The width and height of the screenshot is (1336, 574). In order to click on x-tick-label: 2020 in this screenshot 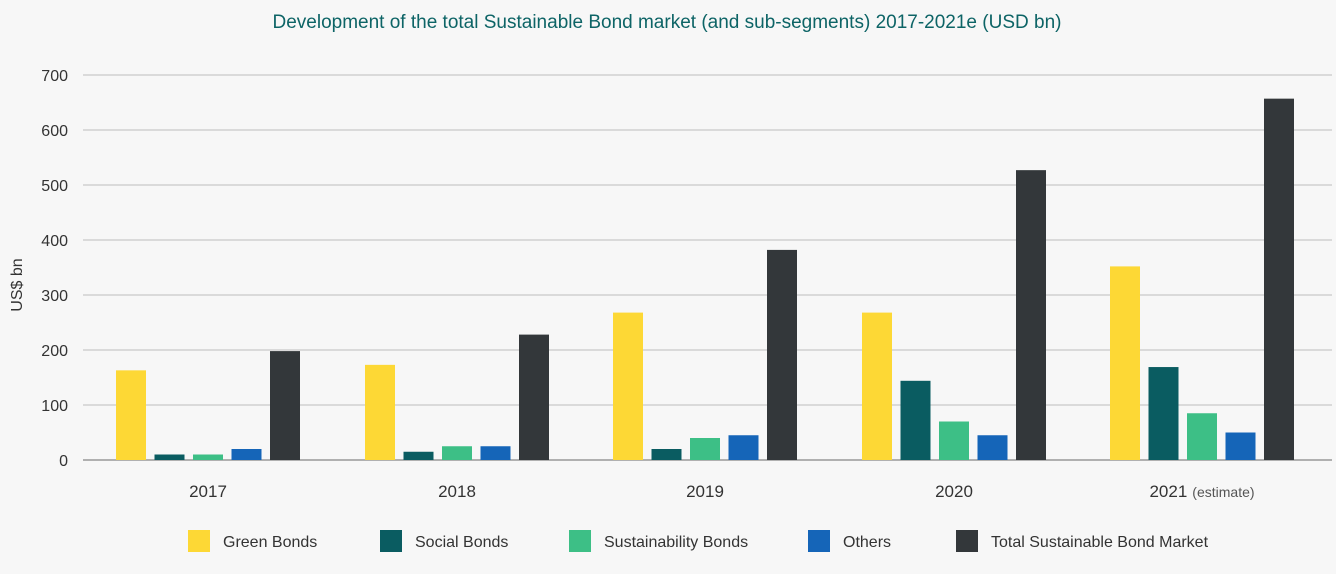, I will do `click(954, 491)`.